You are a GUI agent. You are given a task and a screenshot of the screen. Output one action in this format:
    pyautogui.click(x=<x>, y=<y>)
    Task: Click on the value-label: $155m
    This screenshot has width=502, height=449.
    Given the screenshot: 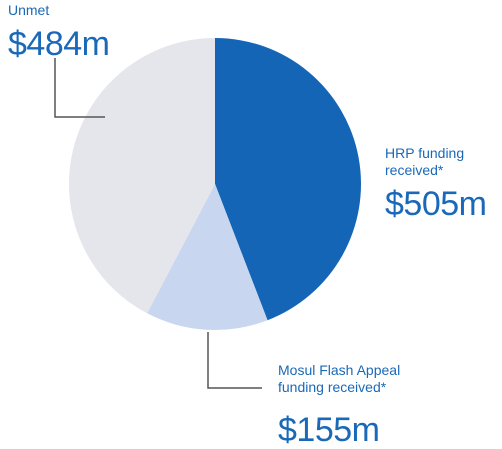 What is the action you would take?
    pyautogui.click(x=329, y=430)
    